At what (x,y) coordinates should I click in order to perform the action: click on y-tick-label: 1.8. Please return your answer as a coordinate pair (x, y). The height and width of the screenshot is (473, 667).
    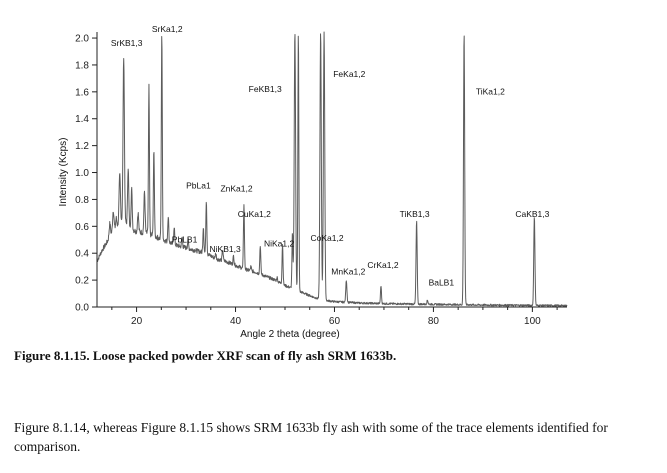
    Looking at the image, I should click on (82, 65).